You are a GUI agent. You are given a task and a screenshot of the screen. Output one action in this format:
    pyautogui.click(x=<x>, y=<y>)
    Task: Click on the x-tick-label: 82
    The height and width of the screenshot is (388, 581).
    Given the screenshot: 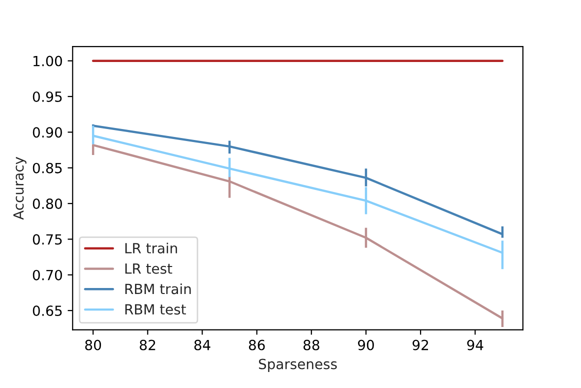 What is the action you would take?
    pyautogui.click(x=148, y=345)
    